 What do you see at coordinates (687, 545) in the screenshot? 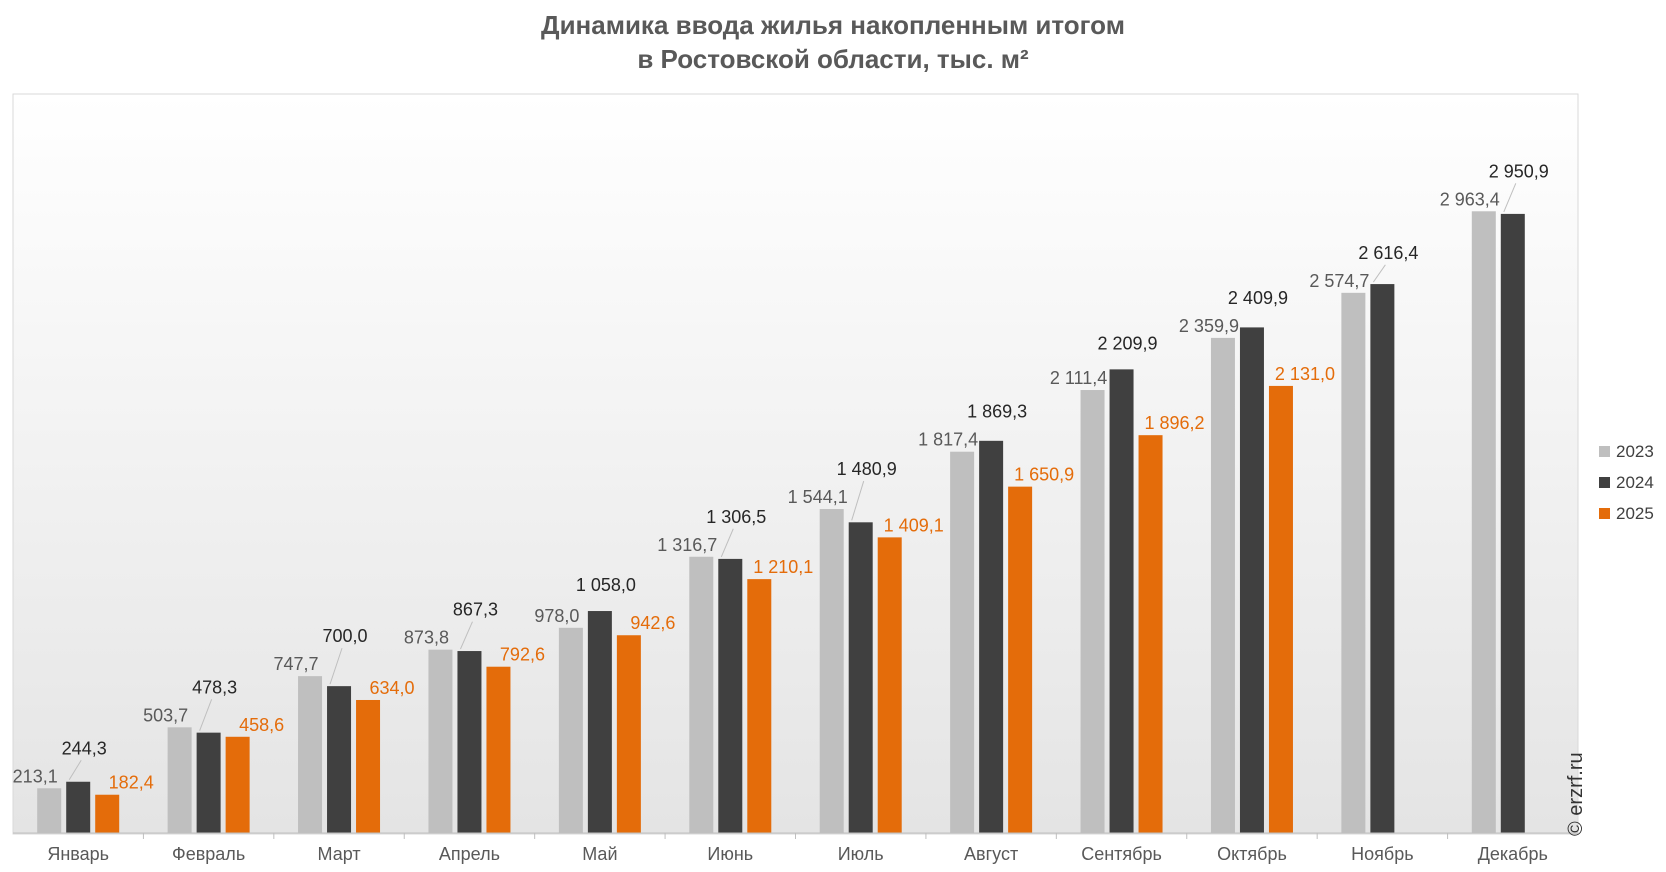
I see `data-label-2023-6: 1 316,7` at bounding box center [687, 545].